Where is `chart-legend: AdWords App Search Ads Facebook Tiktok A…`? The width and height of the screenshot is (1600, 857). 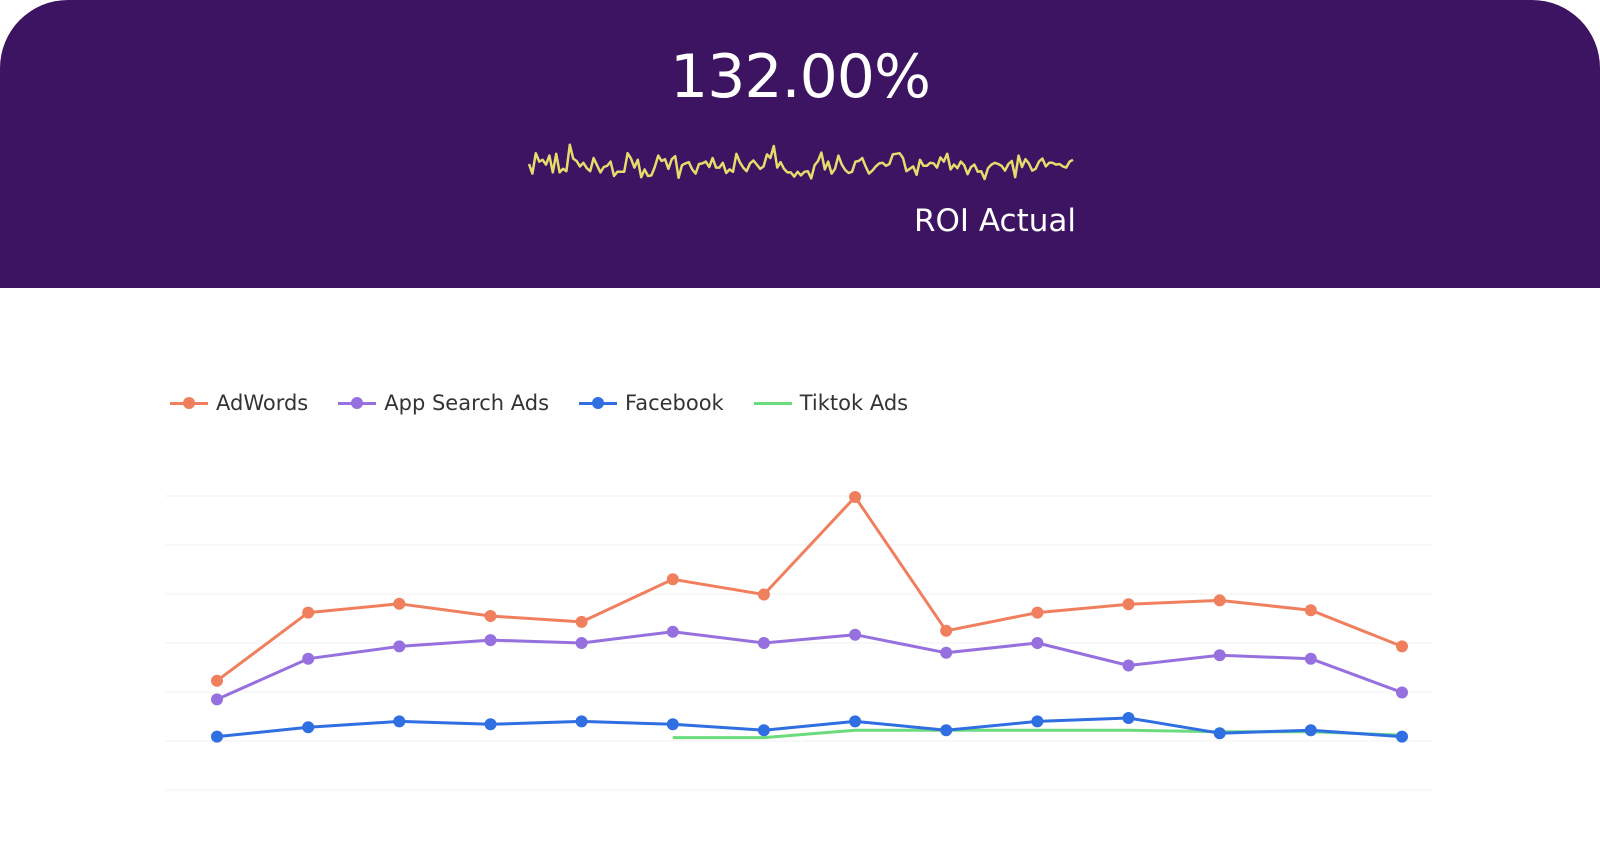 chart-legend: AdWords App Search Ads Facebook Tiktok A… is located at coordinates (554, 403).